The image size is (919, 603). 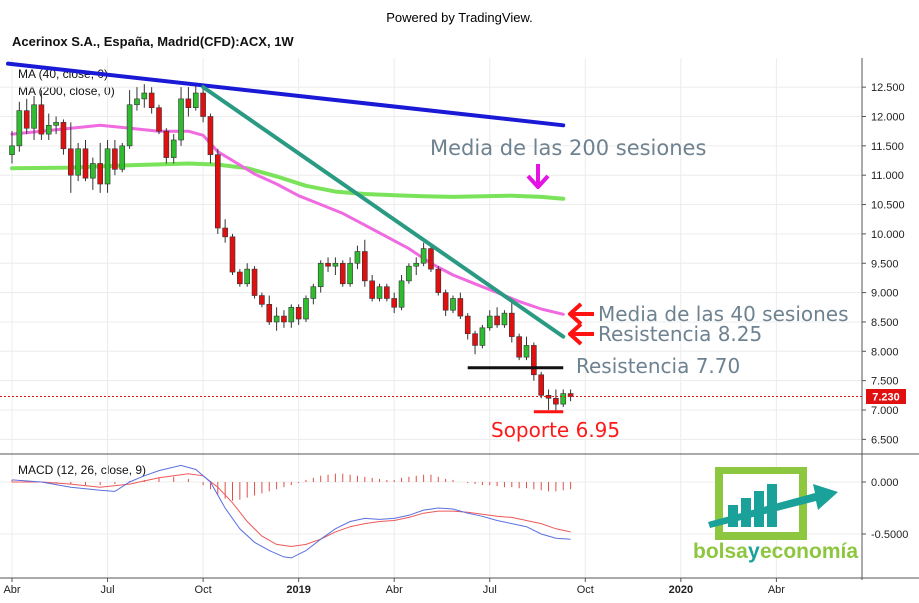 What do you see at coordinates (203, 590) in the screenshot?
I see `time-tick-label: Oct` at bounding box center [203, 590].